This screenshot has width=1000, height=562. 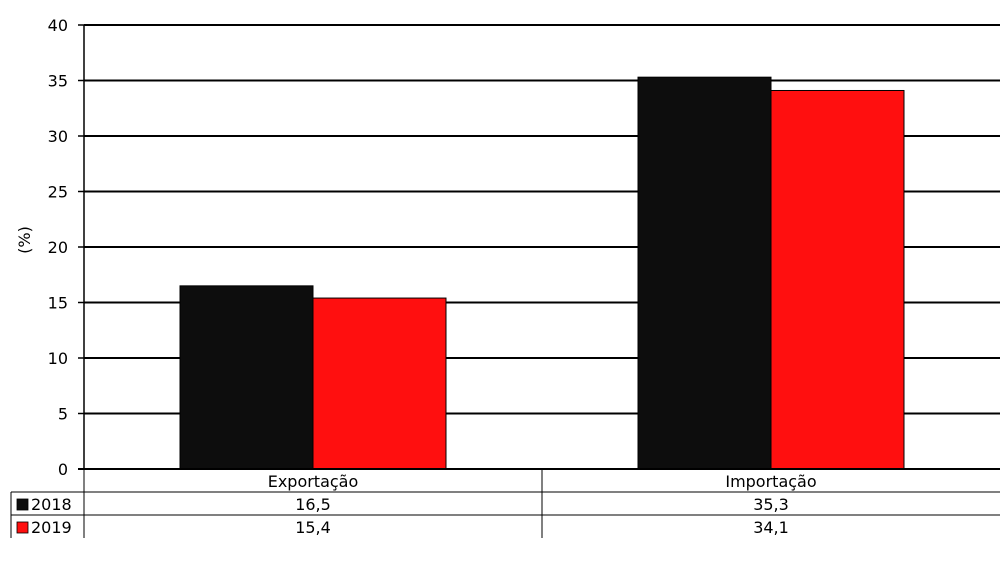 I want to click on legend-swatch-2019, so click(x=22, y=527).